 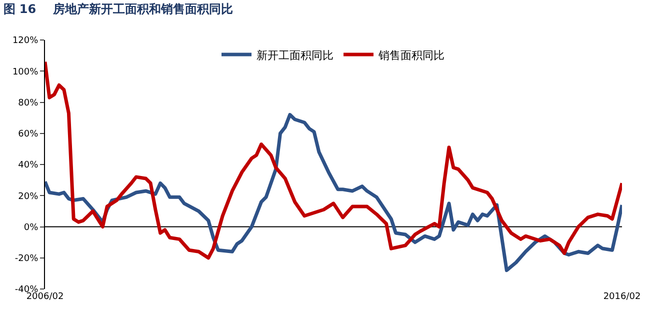 What do you see at coordinates (31, 227) in the screenshot?
I see `y-tick-label: 0%` at bounding box center [31, 227].